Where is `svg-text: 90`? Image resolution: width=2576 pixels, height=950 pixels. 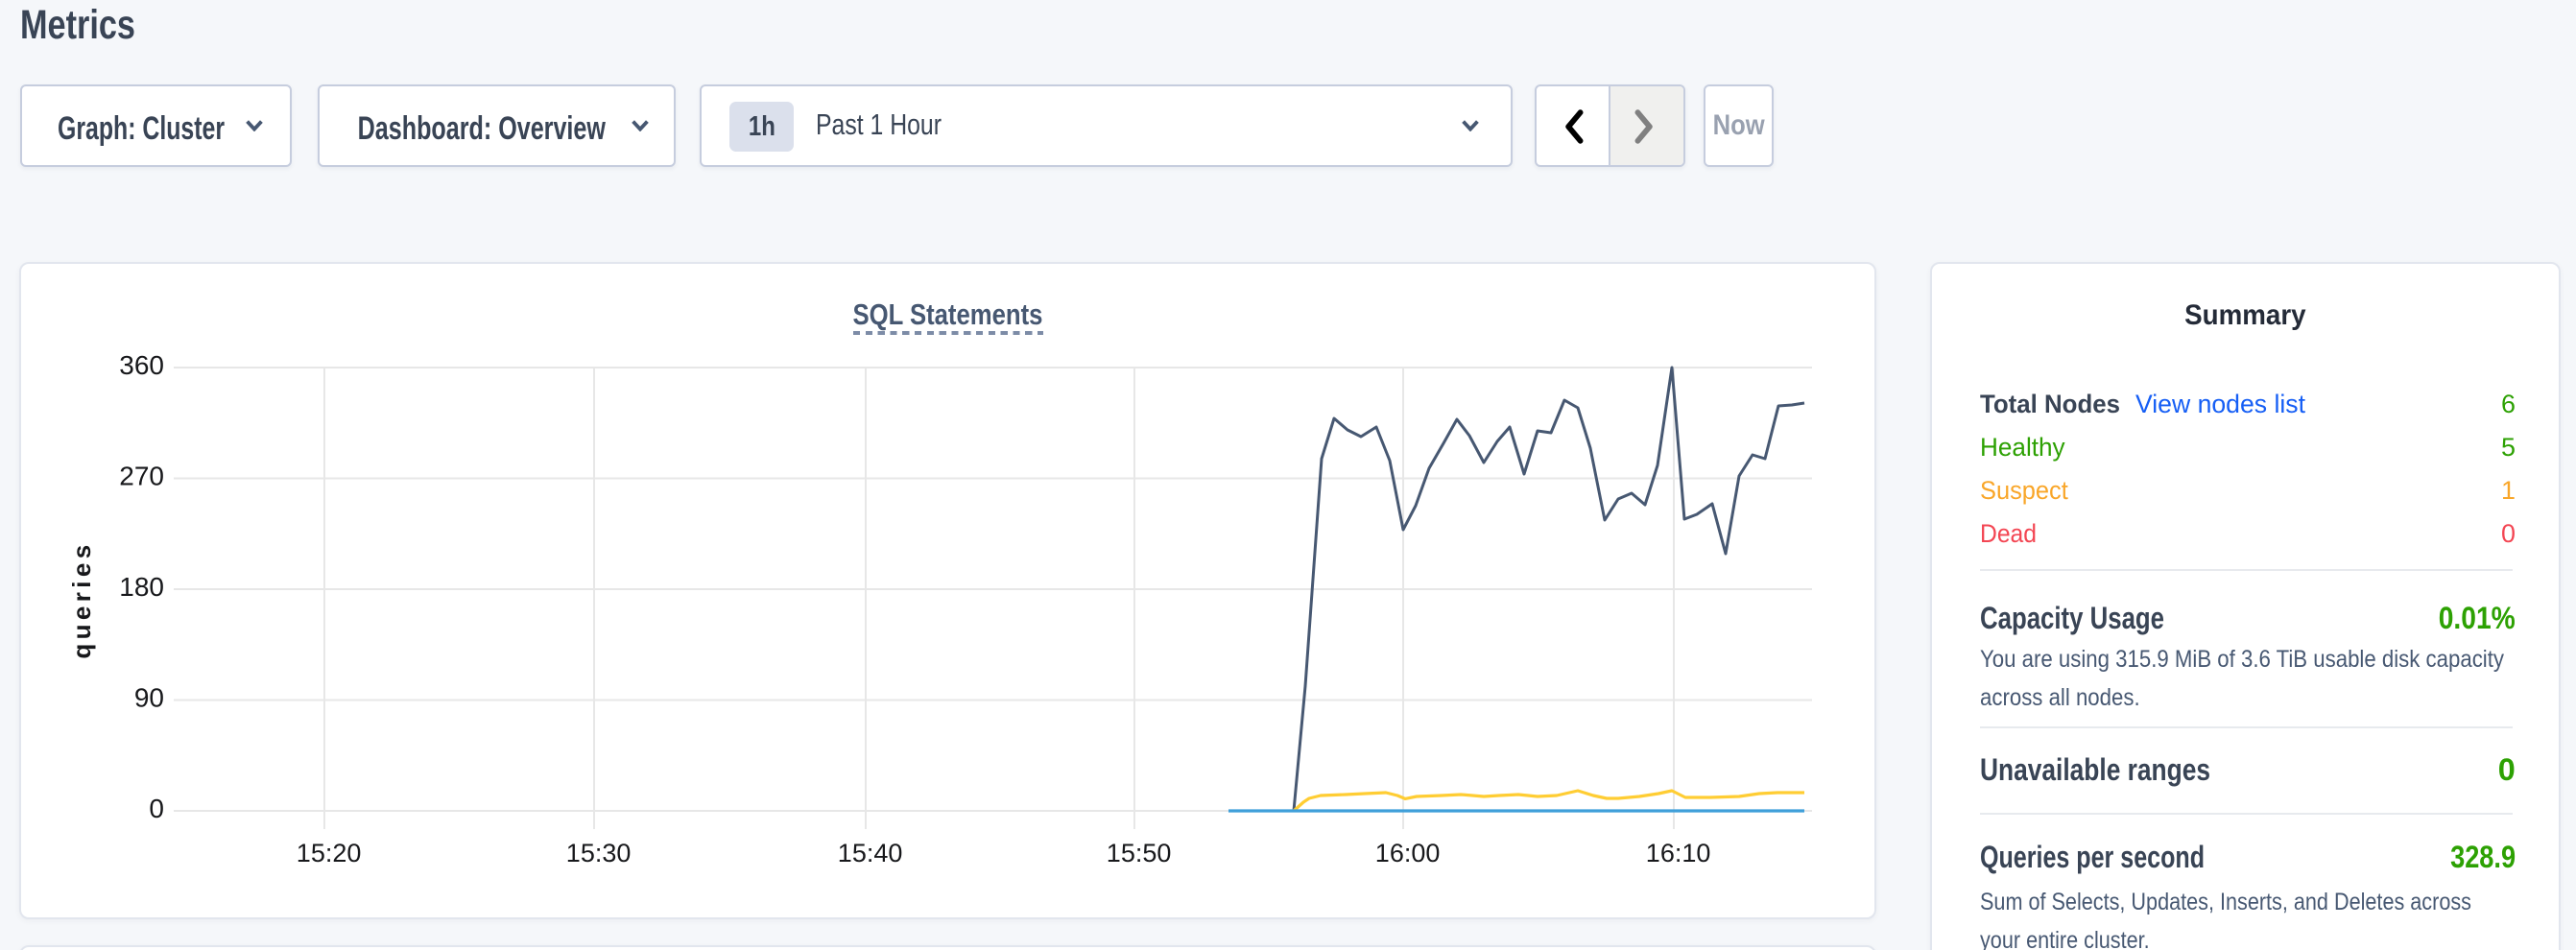
svg-text: 90 is located at coordinates (149, 698).